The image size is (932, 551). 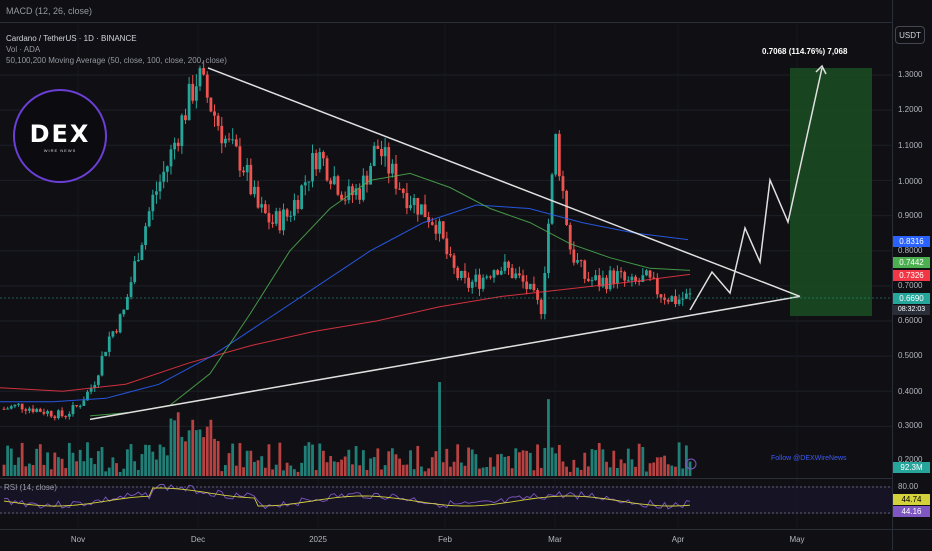 What do you see at coordinates (910, 35) in the screenshot?
I see `currency-button: USDT` at bounding box center [910, 35].